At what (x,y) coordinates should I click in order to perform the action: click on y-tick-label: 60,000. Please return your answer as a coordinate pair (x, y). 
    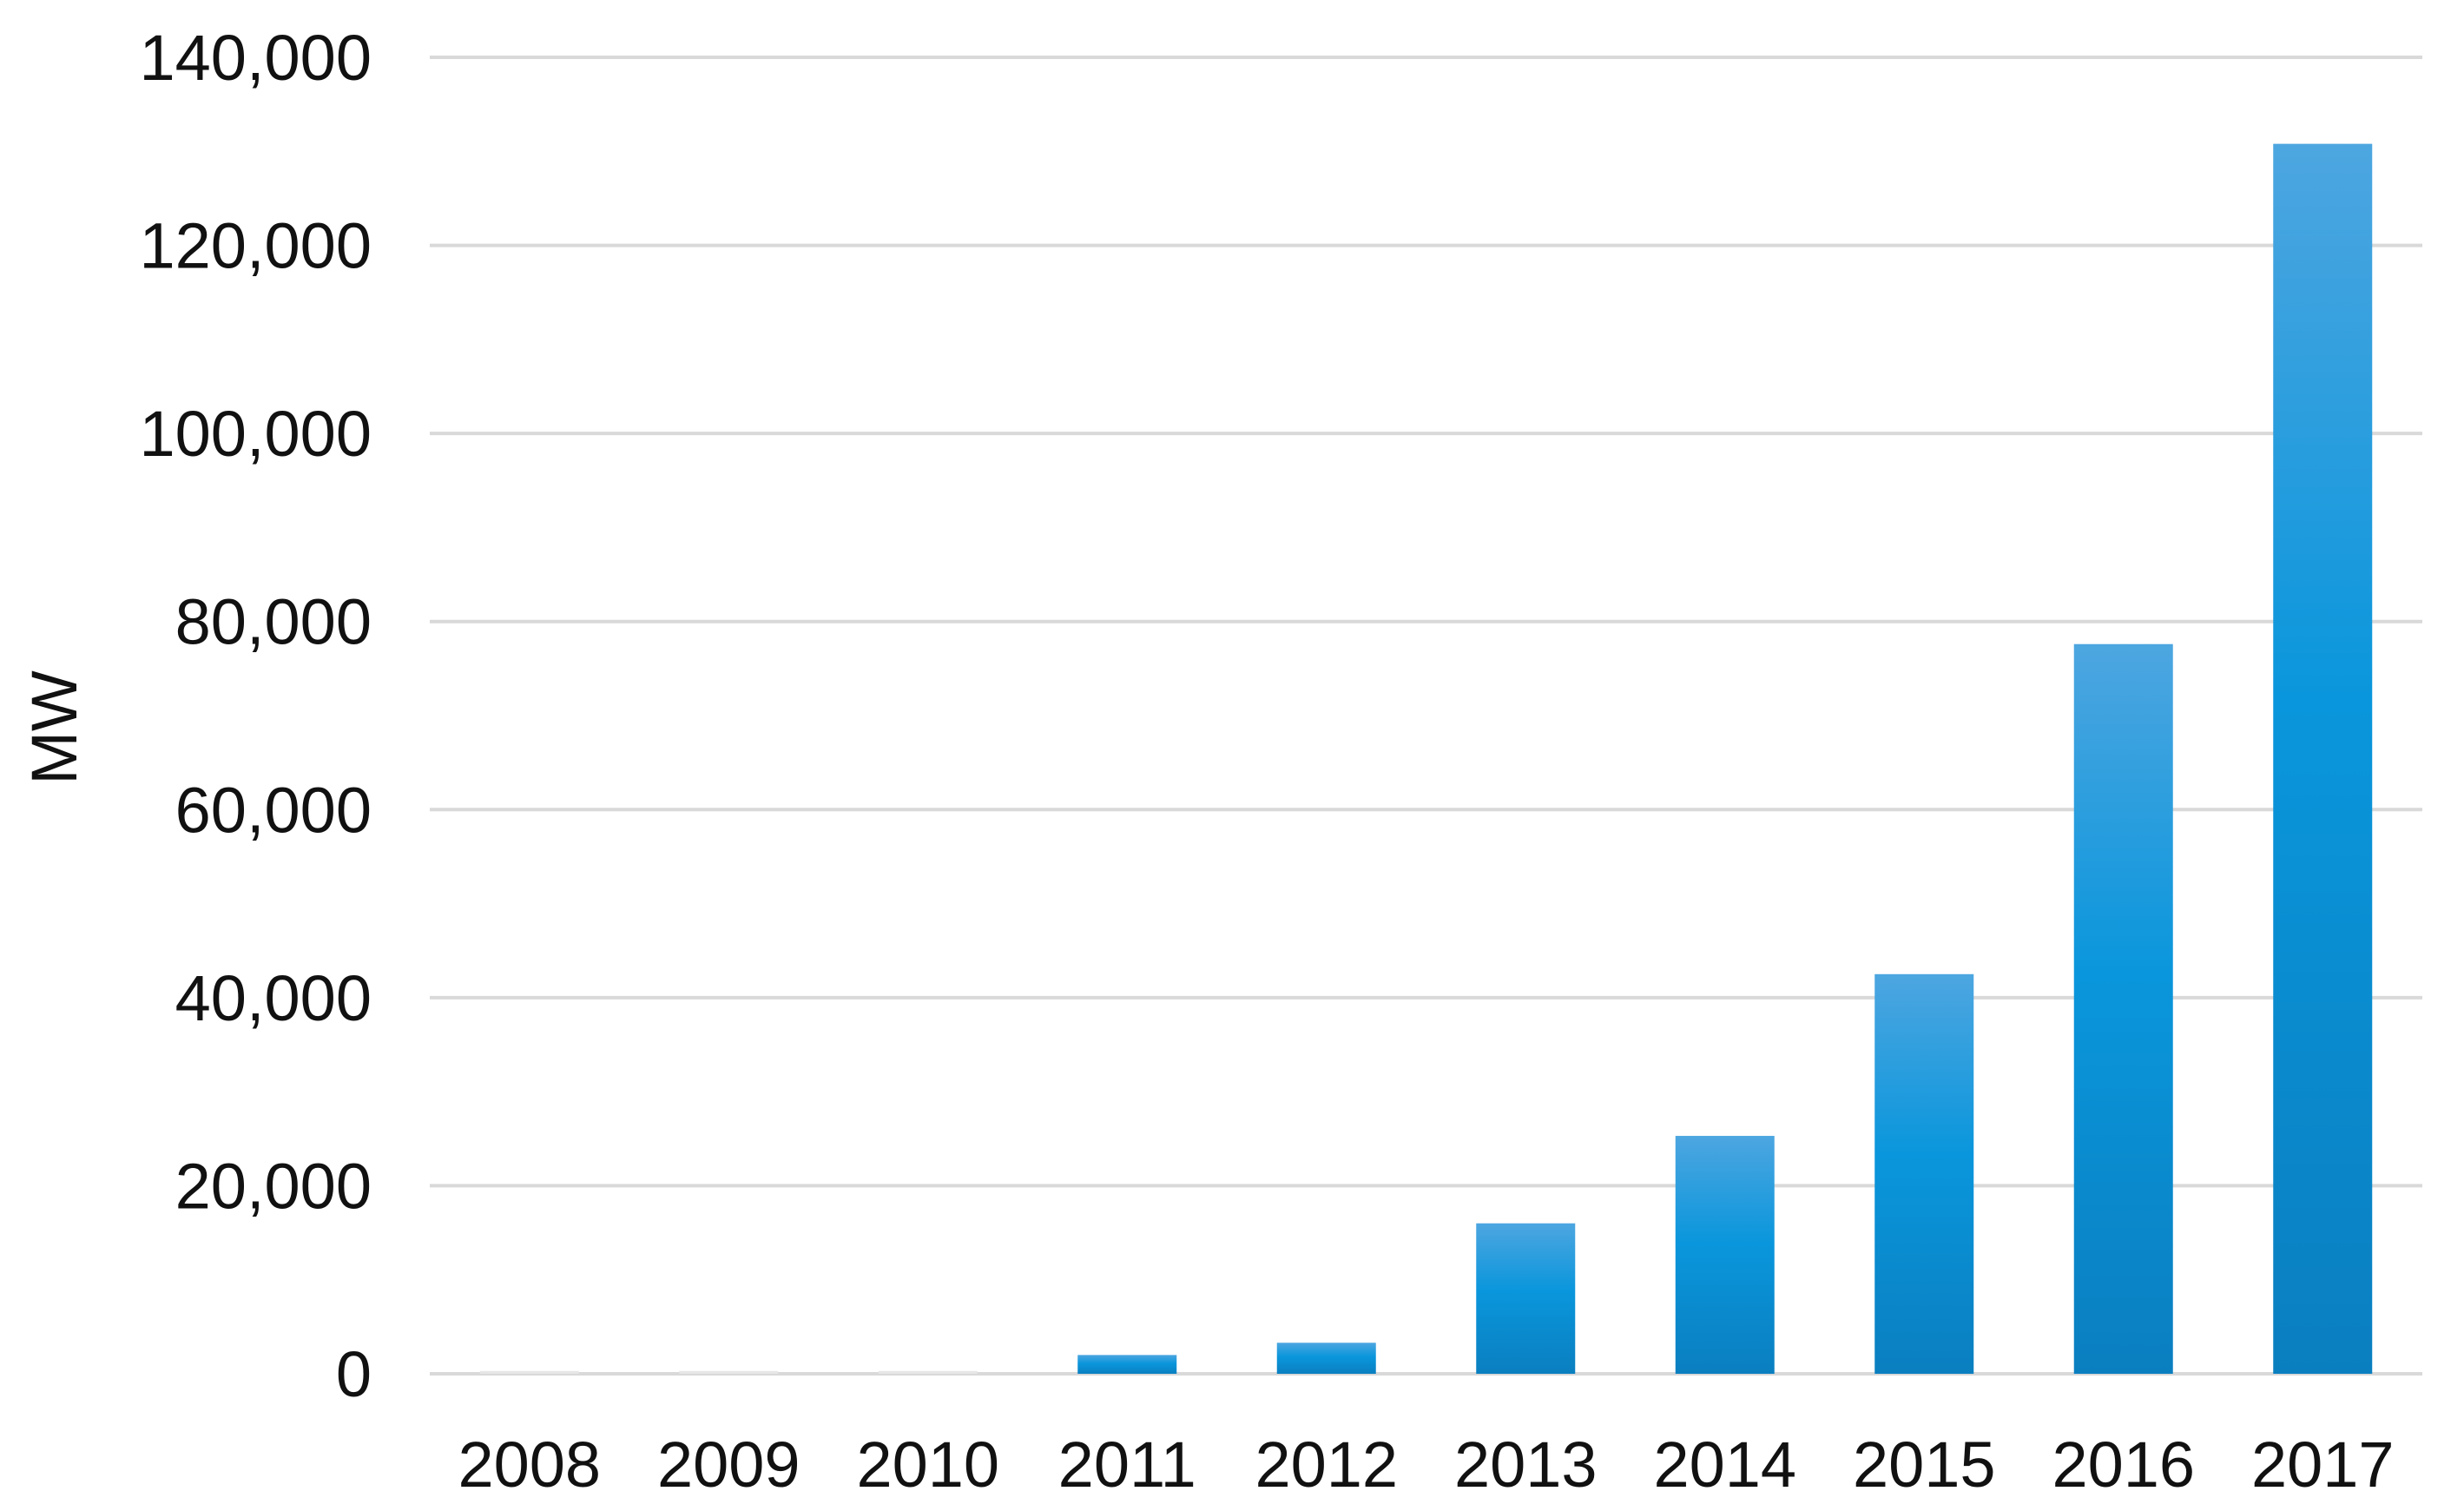
    Looking at the image, I should click on (273, 810).